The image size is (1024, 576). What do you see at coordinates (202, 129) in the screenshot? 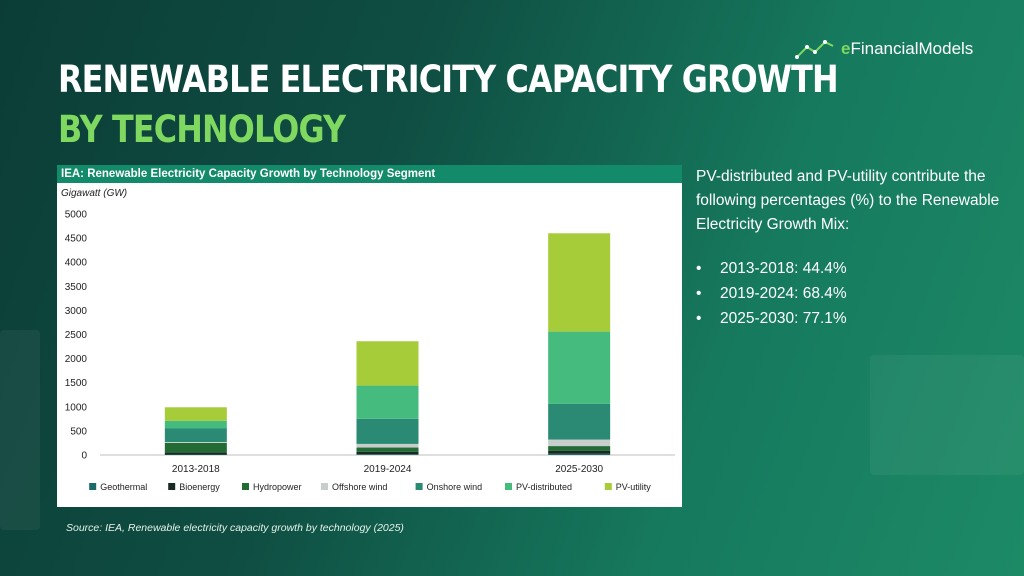
I see `page-title-line2: BY TECHNOLOGY` at bounding box center [202, 129].